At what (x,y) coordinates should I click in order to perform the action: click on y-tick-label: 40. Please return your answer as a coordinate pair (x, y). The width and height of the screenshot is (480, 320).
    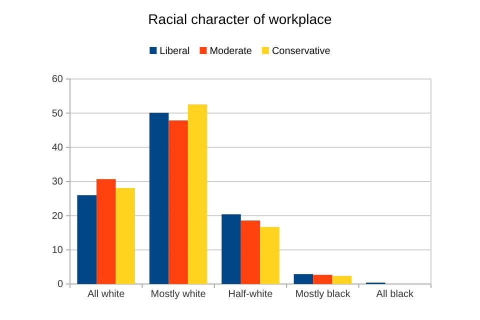
    Looking at the image, I should click on (58, 148).